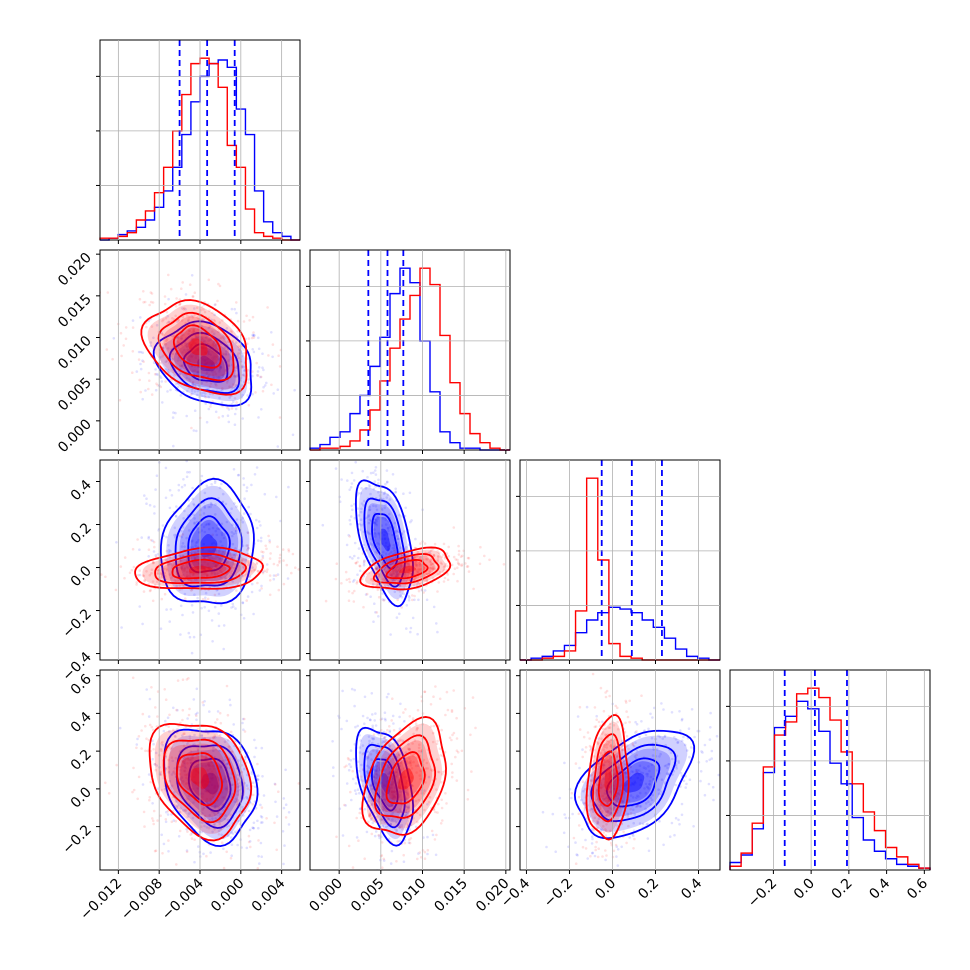  I want to click on histogram-blue, so click(409, 359).